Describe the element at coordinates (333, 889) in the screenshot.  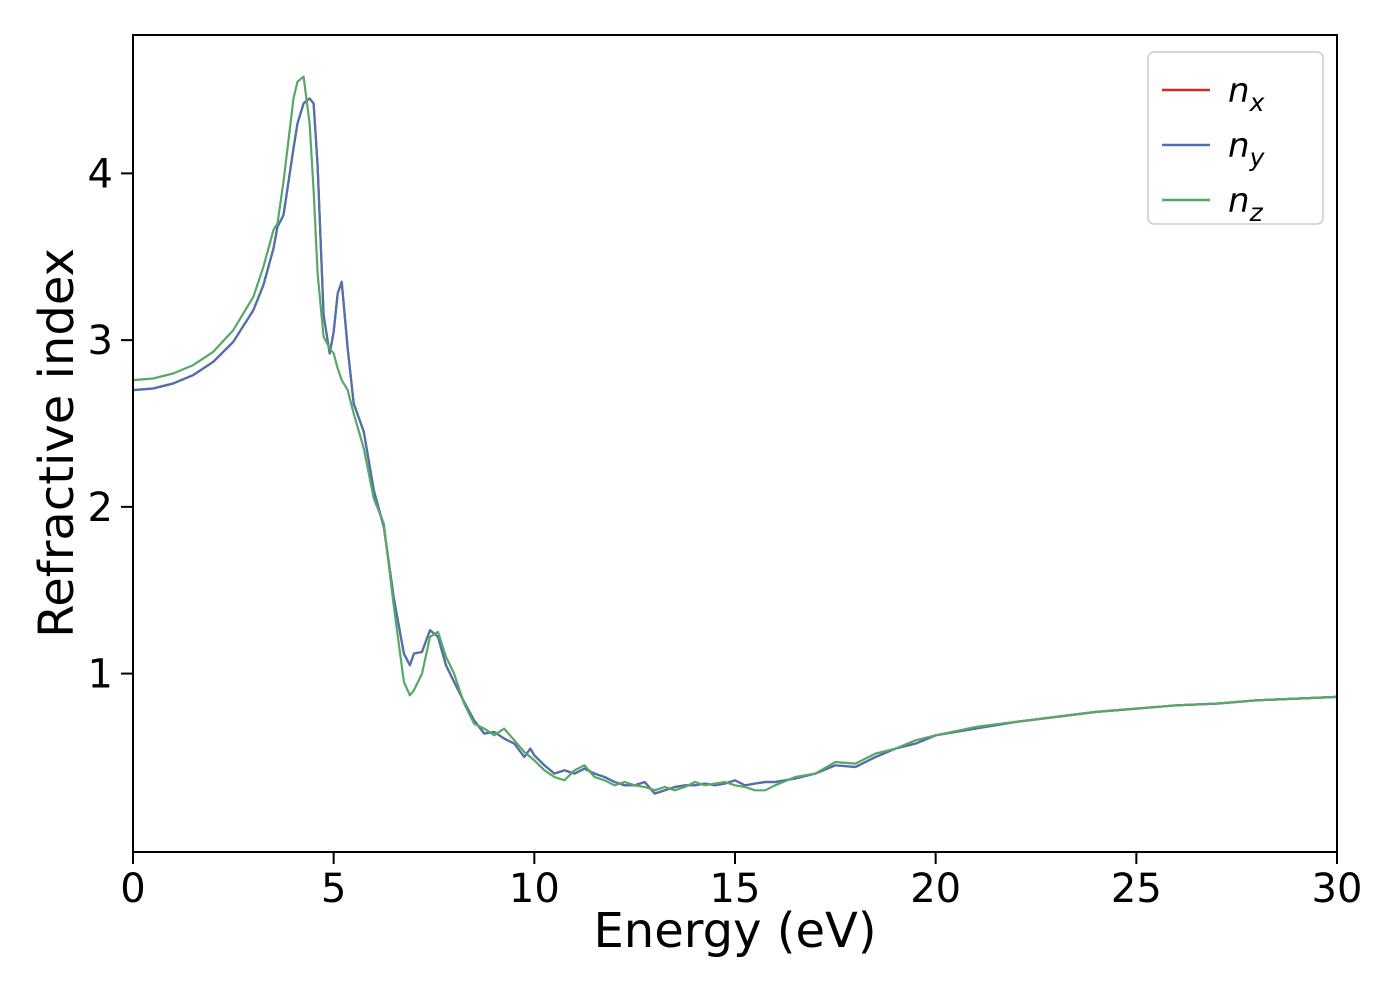
I see `x-tick-label: 5` at that location.